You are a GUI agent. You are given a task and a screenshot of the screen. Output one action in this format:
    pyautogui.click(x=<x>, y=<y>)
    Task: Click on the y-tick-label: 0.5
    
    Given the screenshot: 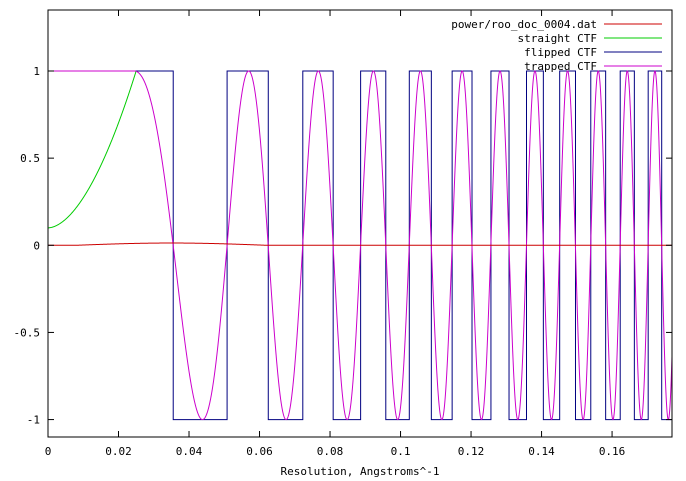 What is the action you would take?
    pyautogui.click(x=30, y=158)
    